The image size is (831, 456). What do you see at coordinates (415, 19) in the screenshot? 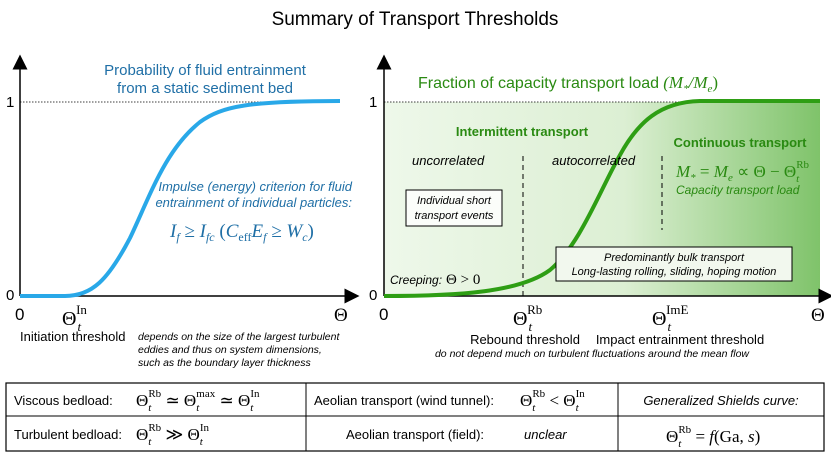
I see `figure-title: Summary of Transport Thresholds` at bounding box center [415, 19].